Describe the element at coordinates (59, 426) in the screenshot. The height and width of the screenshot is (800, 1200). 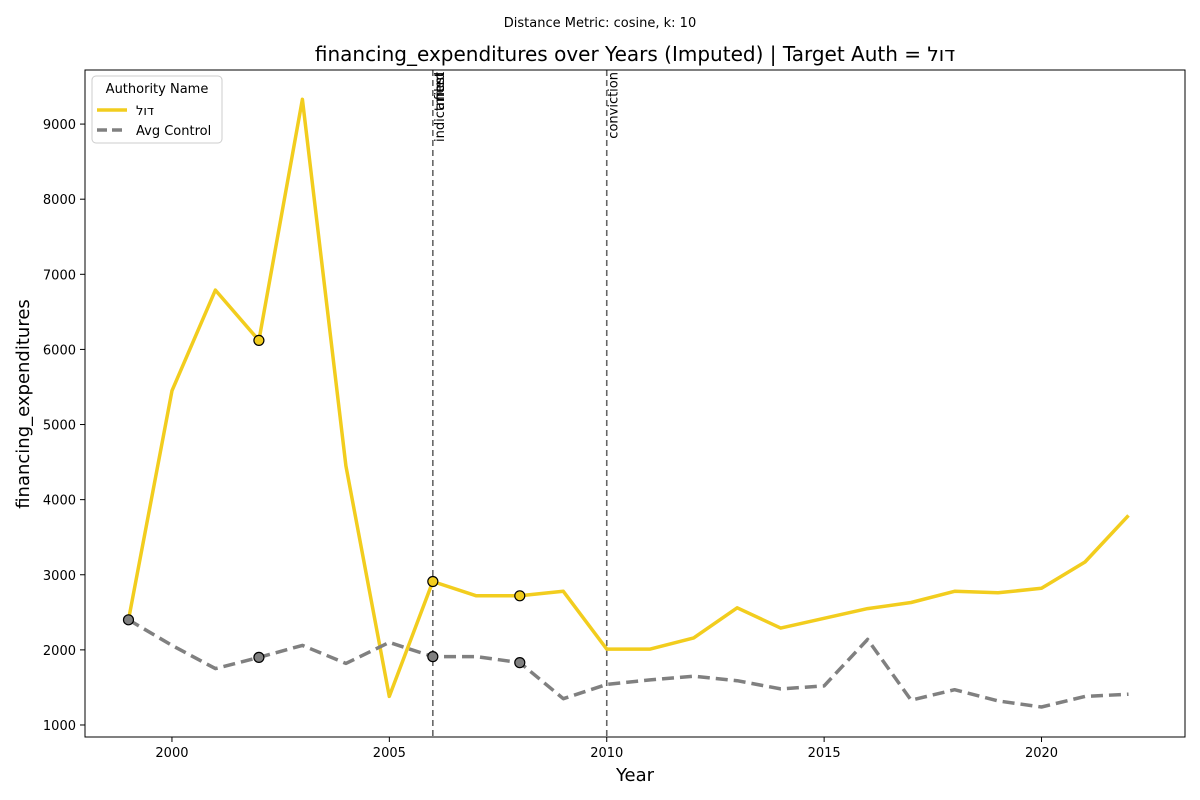
I see `y-tick-label: 5000` at that location.